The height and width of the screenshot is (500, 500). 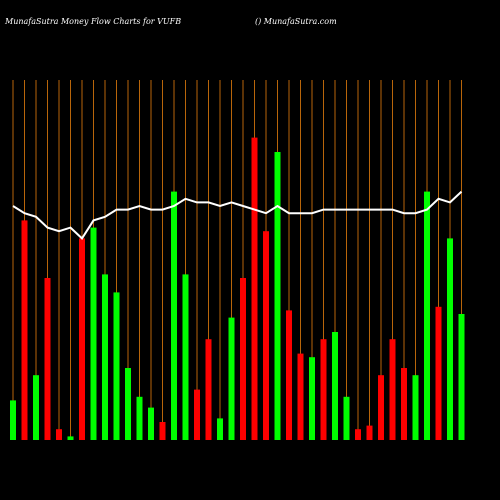 What do you see at coordinates (296, 21) in the screenshot?
I see `chart-subtitle: () MunafaSutra.com` at bounding box center [296, 21].